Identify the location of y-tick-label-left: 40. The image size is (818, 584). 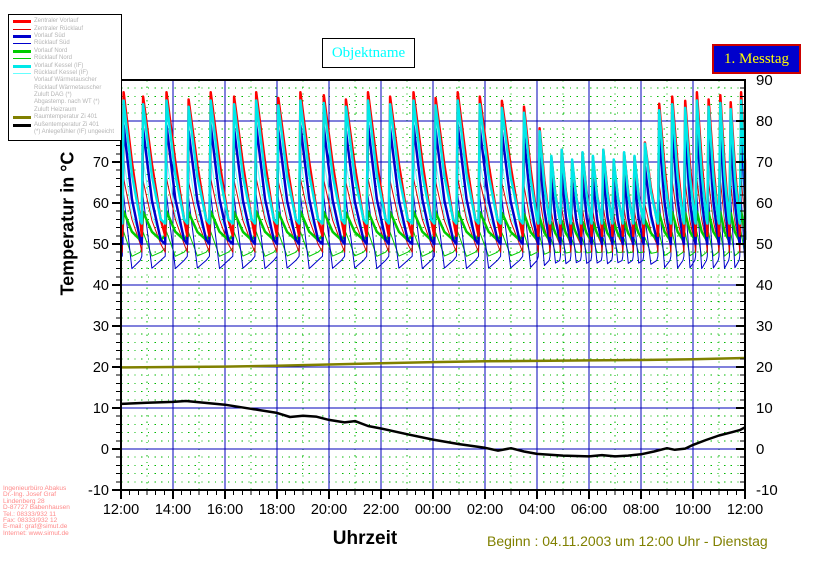
(101, 286).